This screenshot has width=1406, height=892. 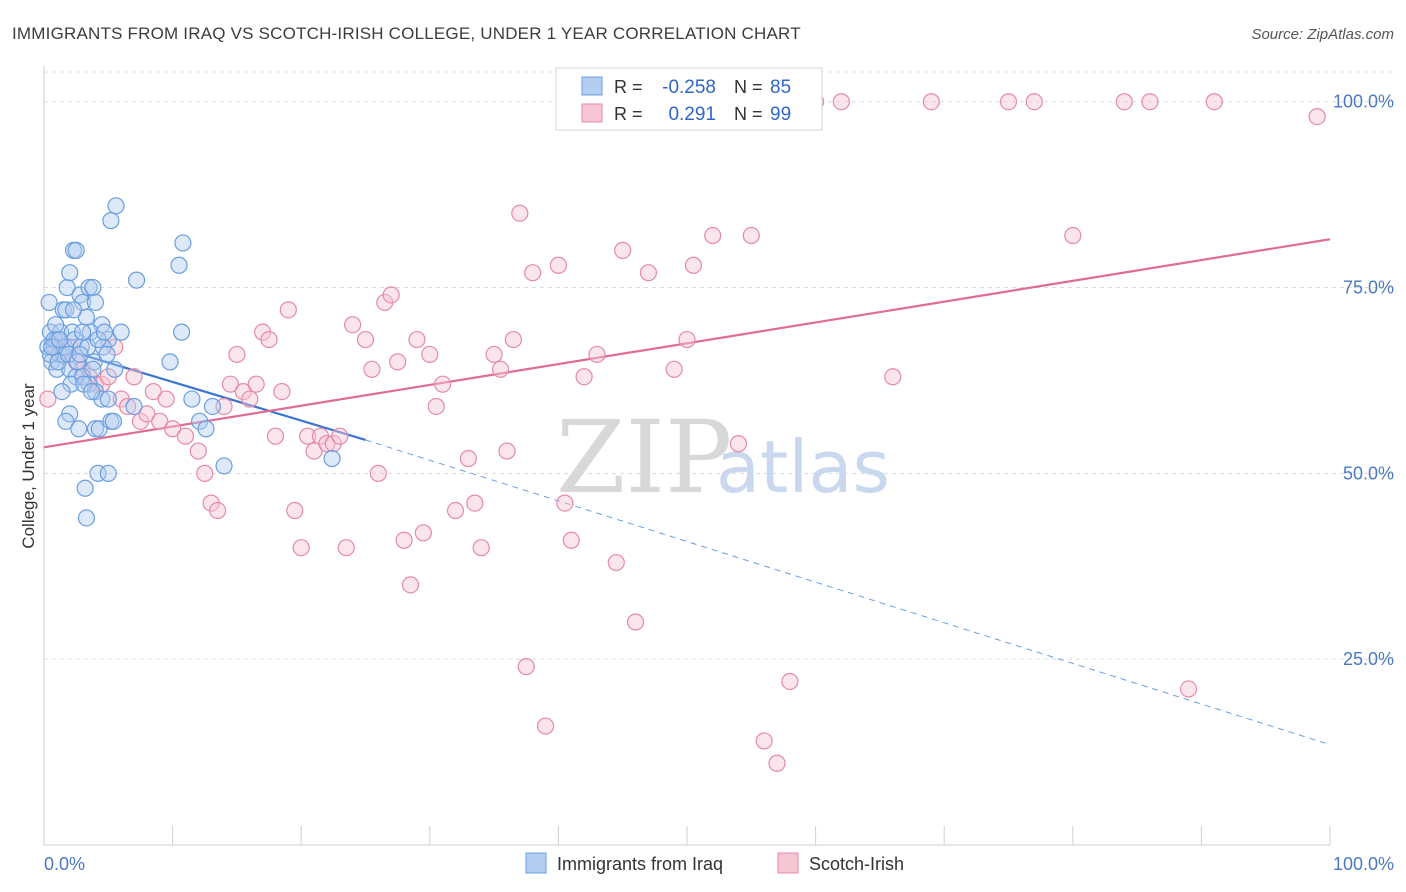 I want to click on y-tick-label-100: 100.0%, so click(x=1363, y=102).